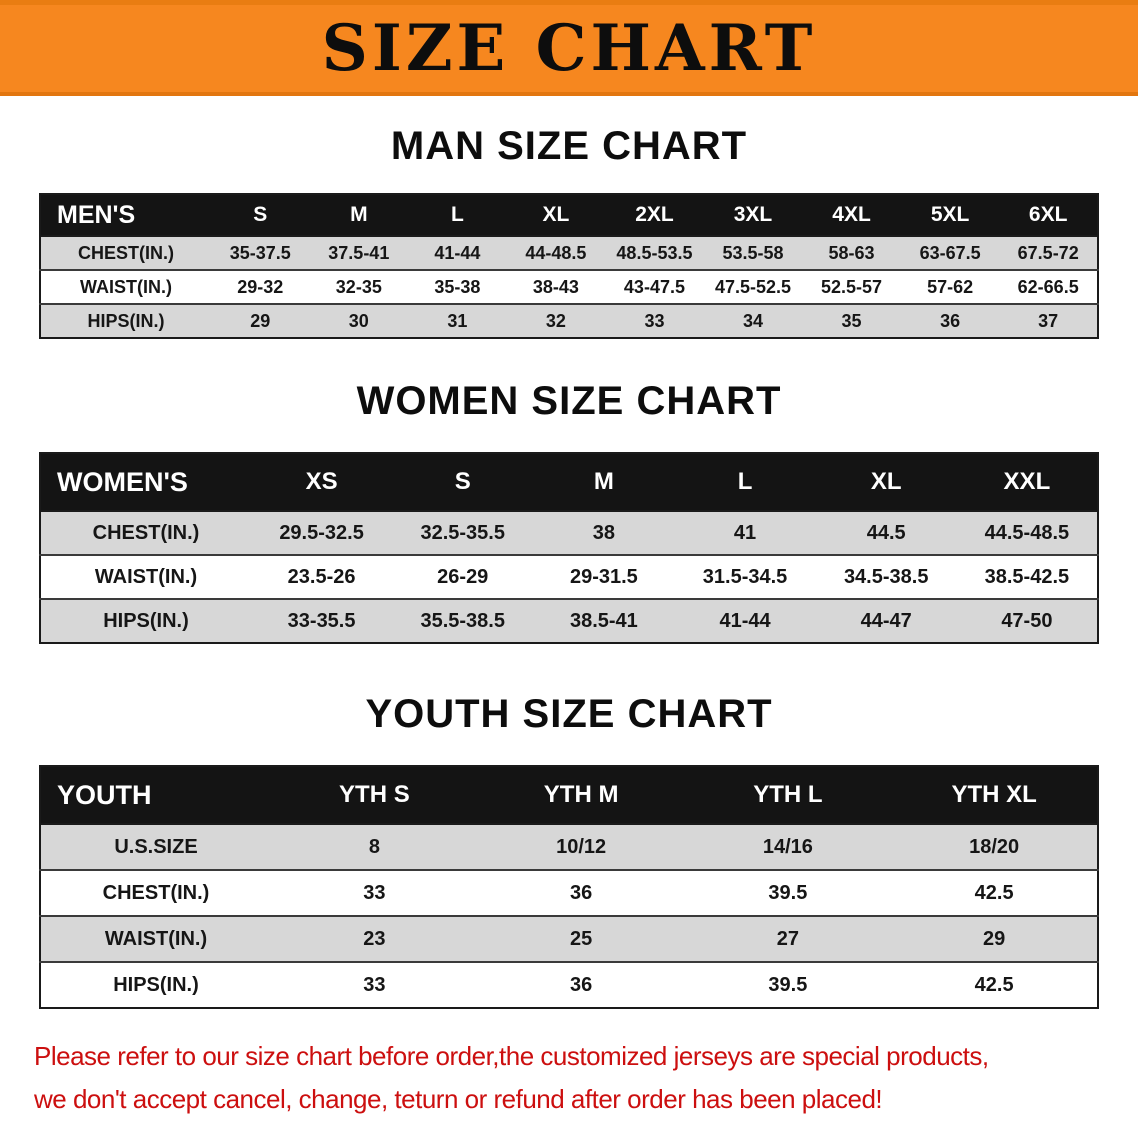  I want to click on measurement-value: 33, so click(374, 984).